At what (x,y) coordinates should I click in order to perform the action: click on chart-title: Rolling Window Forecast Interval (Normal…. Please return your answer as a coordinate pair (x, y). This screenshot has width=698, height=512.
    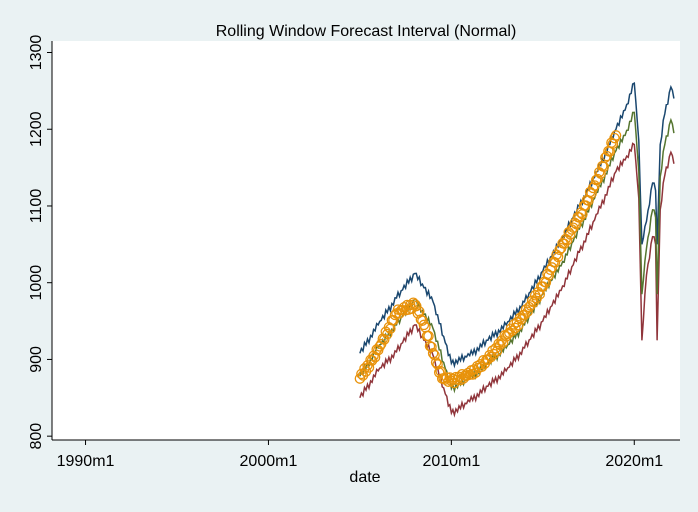
    Looking at the image, I should click on (366, 31).